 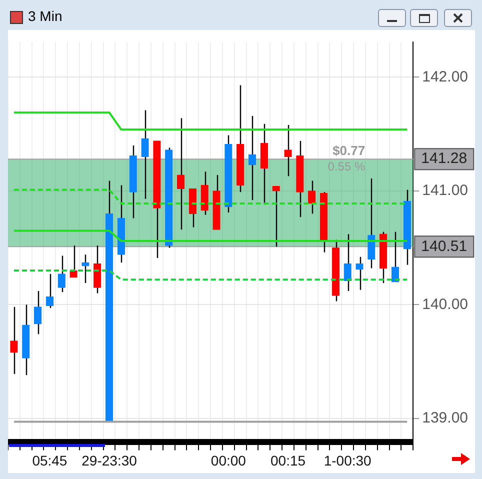 What do you see at coordinates (45, 16) in the screenshot?
I see `chart-title: 3 Min` at bounding box center [45, 16].